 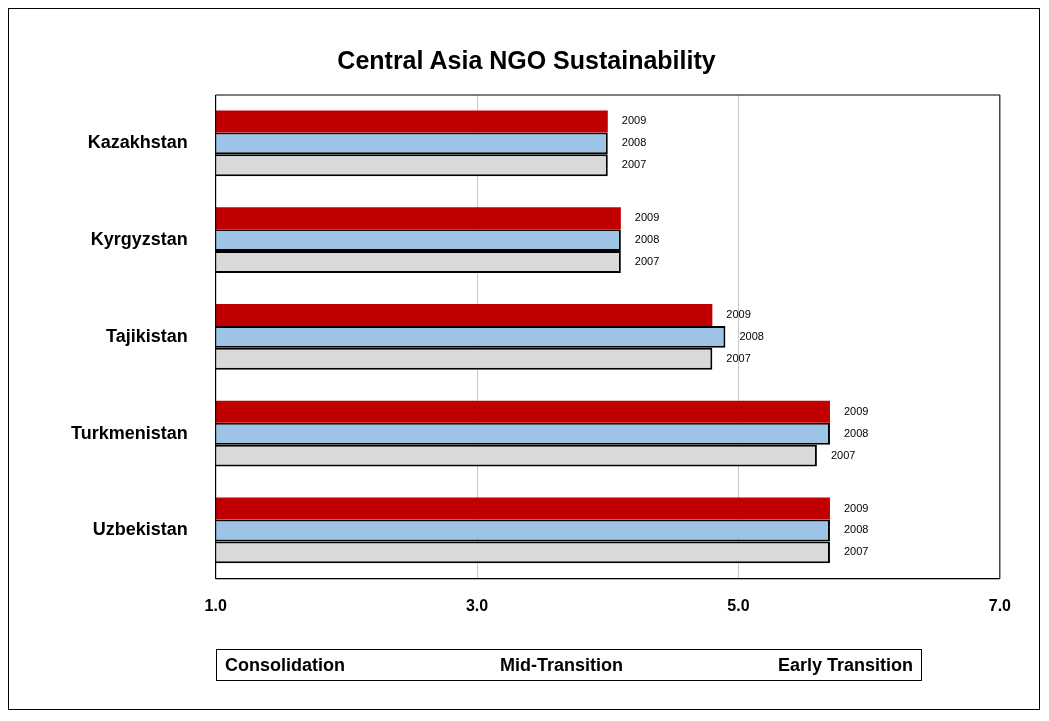 What do you see at coordinates (1000, 605) in the screenshot?
I see `x-tick-label: 7.0` at bounding box center [1000, 605].